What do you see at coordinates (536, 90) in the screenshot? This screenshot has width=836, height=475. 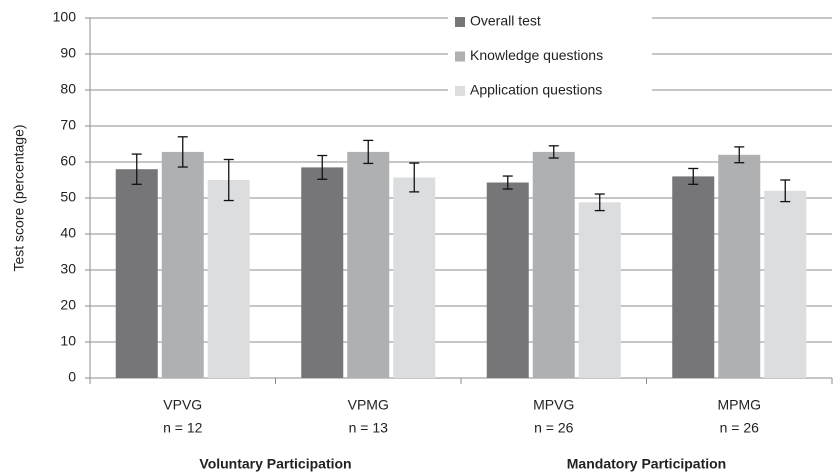 I see `legend-label: Application questions` at bounding box center [536, 90].